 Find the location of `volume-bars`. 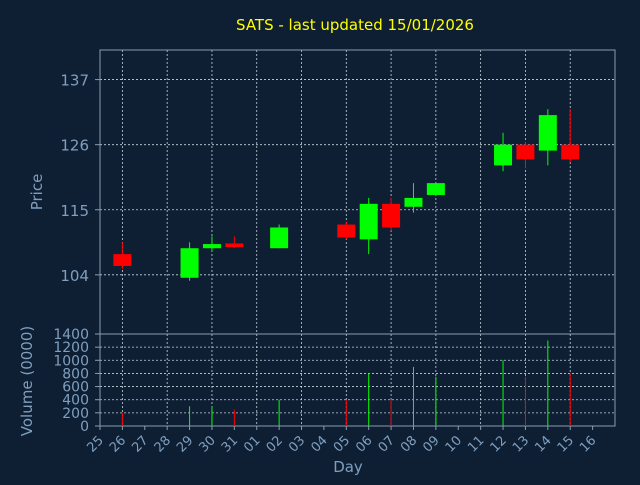

volume-bars is located at coordinates (346, 383).